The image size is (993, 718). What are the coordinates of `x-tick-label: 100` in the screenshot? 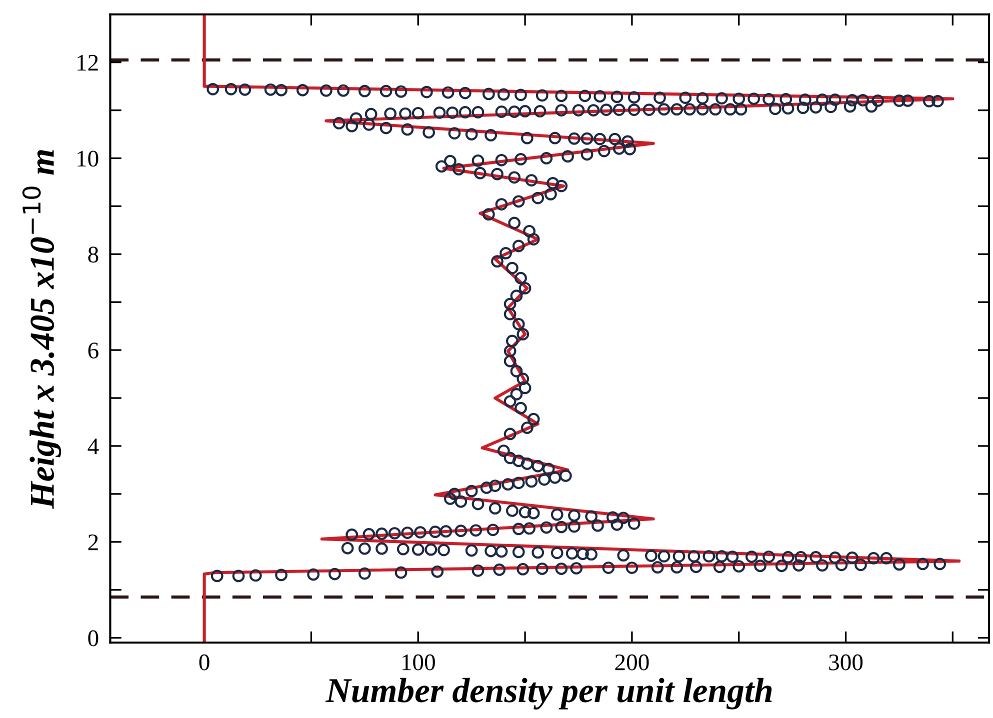 It's located at (418, 662).